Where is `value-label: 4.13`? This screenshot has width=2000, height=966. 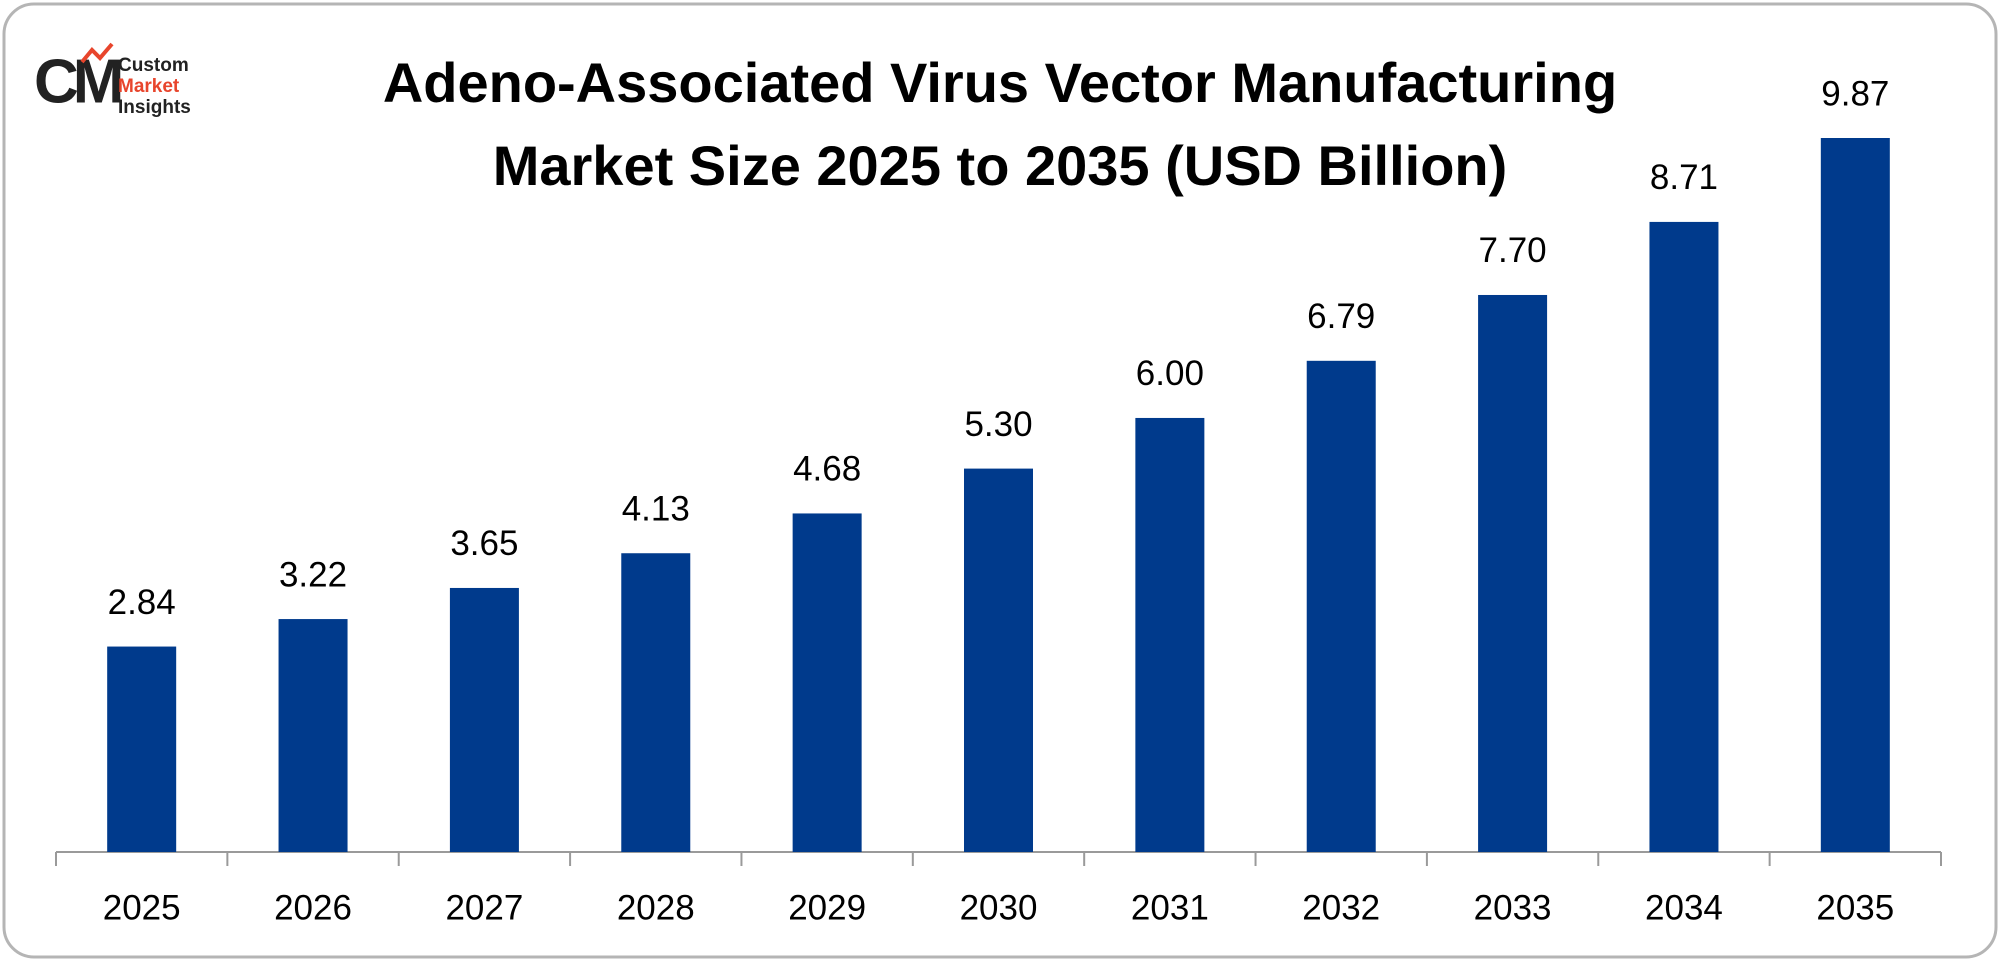 value-label: 4.13 is located at coordinates (656, 508).